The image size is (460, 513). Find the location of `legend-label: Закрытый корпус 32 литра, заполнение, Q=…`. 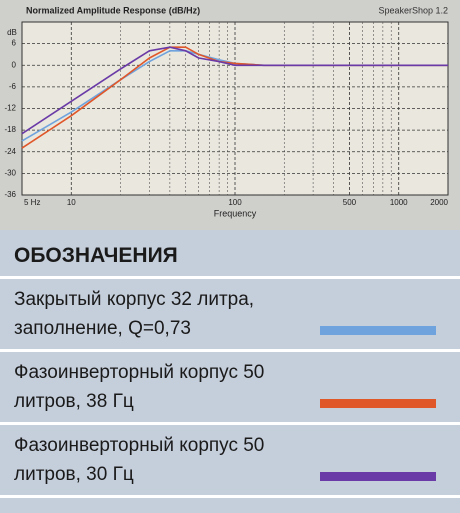

legend-label: Закрытый корпус 32 литра, заполнение, Q=… is located at coordinates (134, 314).